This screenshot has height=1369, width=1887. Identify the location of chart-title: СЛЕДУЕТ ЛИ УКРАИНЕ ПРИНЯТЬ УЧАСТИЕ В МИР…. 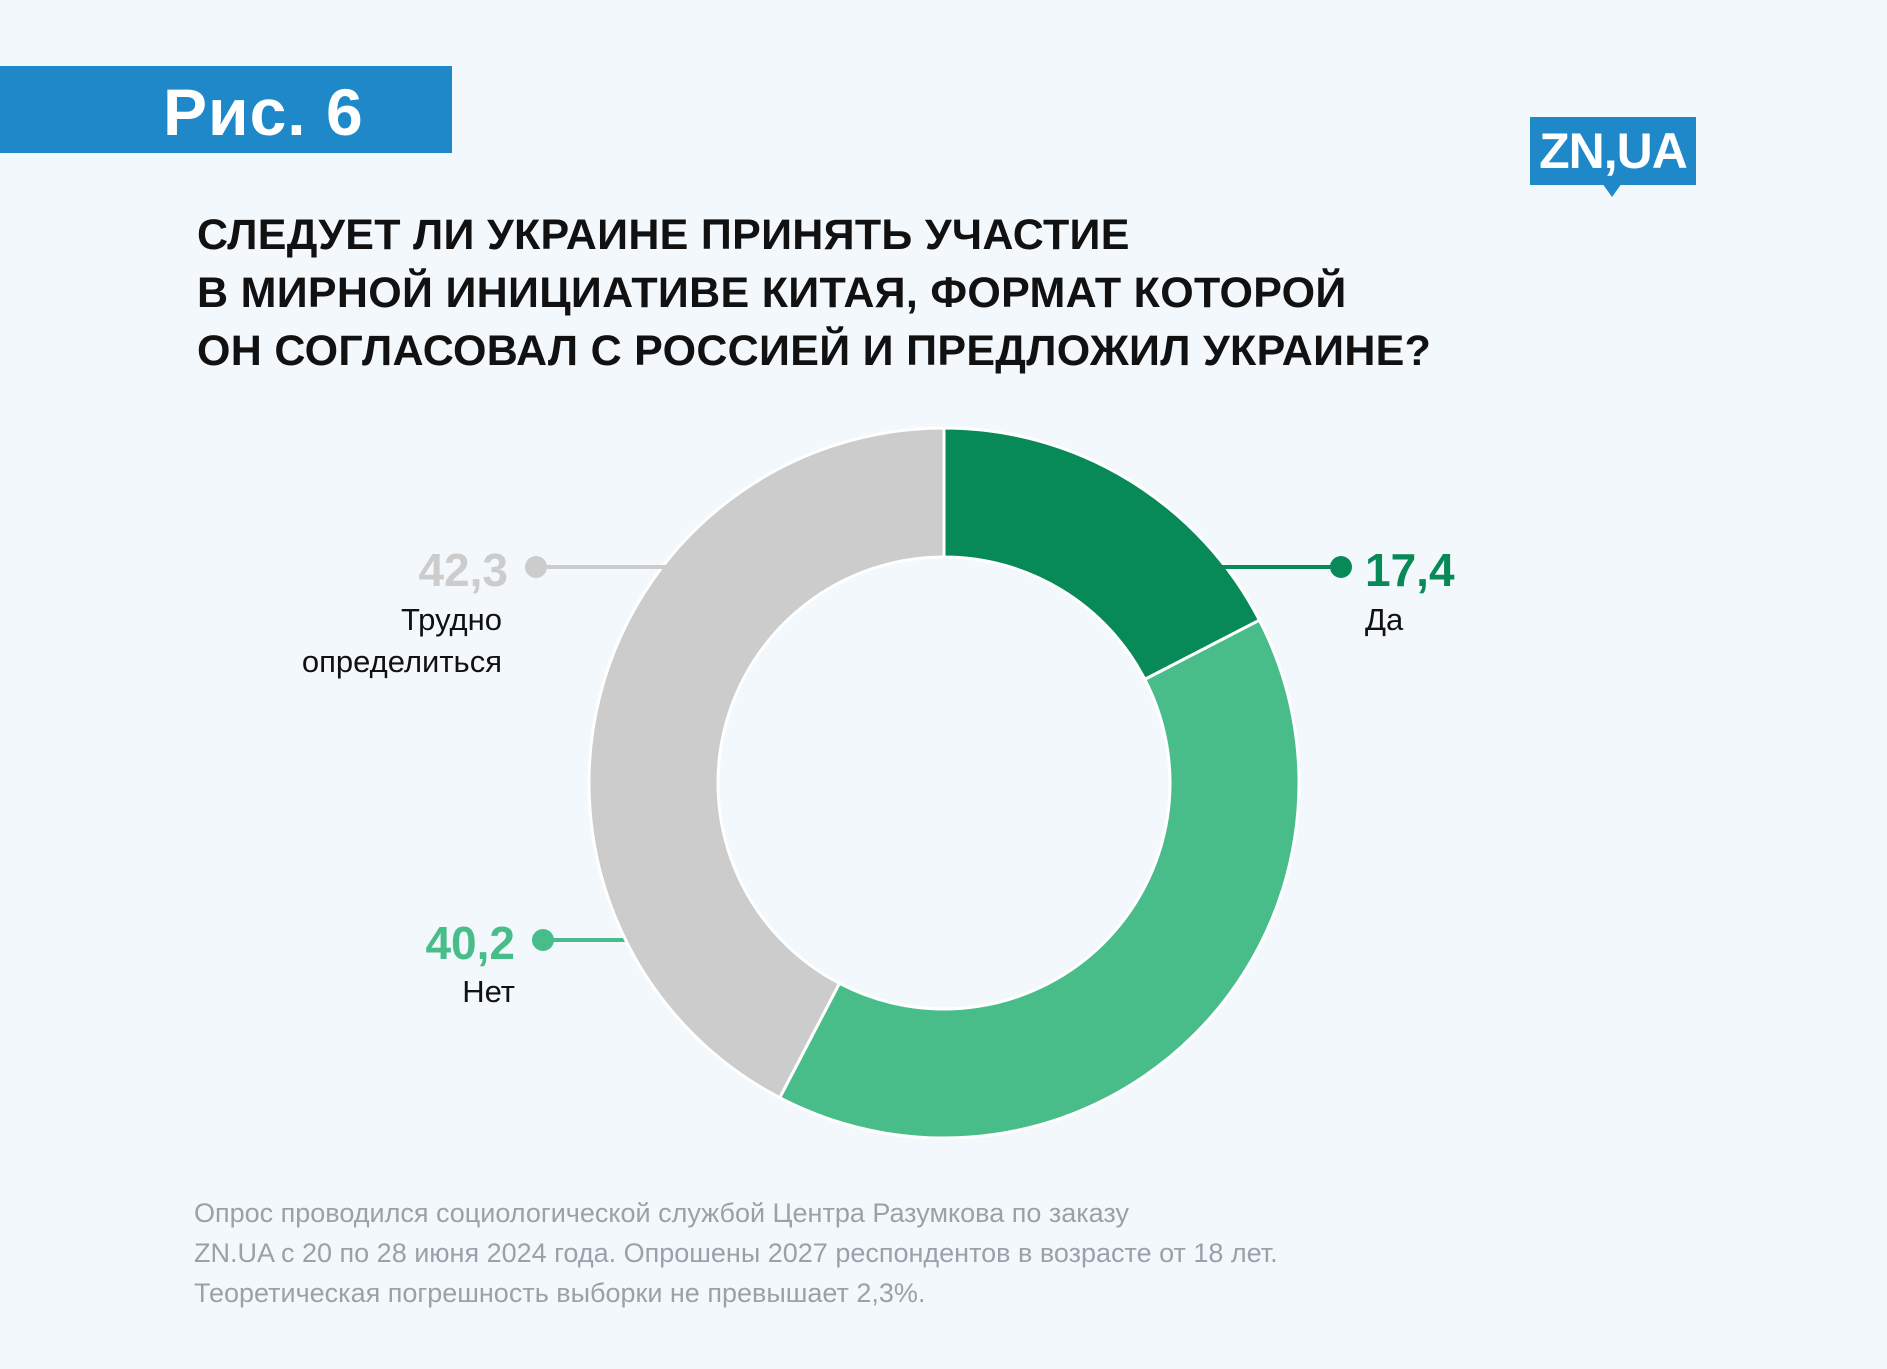
(814, 293).